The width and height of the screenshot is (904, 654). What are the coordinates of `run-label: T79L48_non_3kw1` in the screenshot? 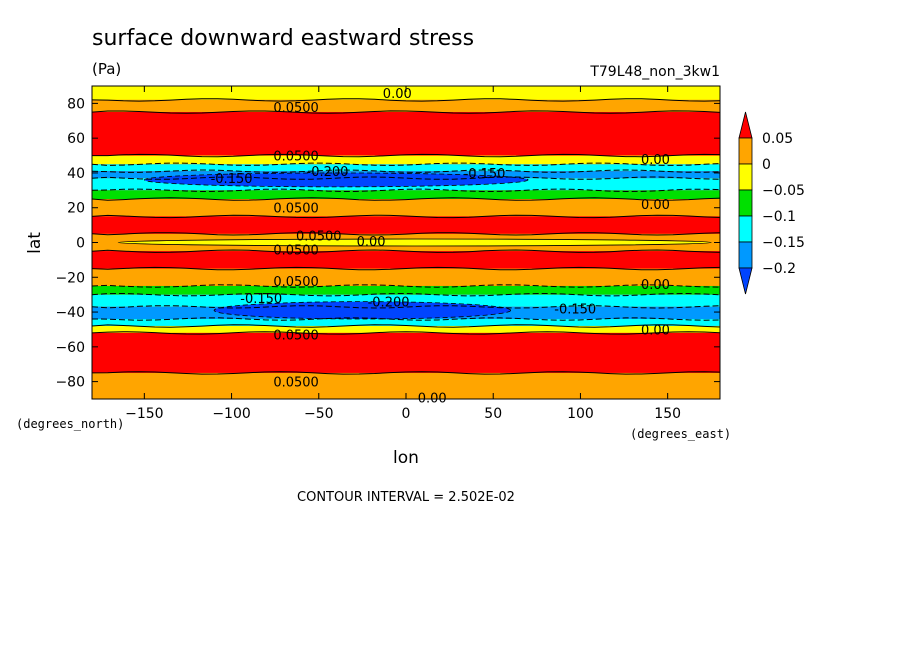 It's located at (654, 72).